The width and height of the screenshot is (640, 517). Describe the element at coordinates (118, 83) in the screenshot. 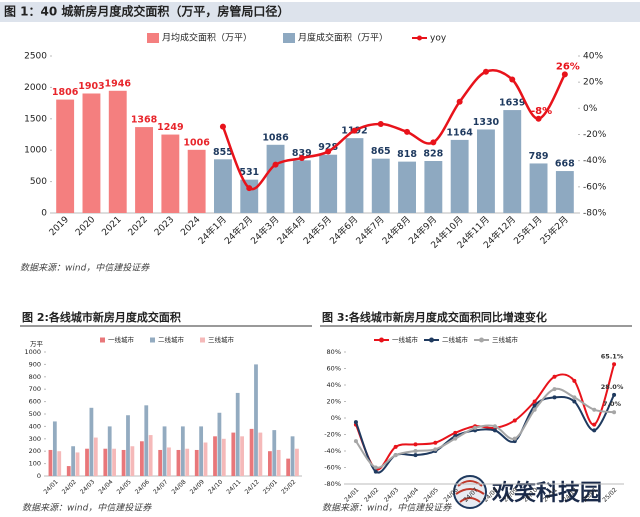

I see `data-label: 1946` at that location.